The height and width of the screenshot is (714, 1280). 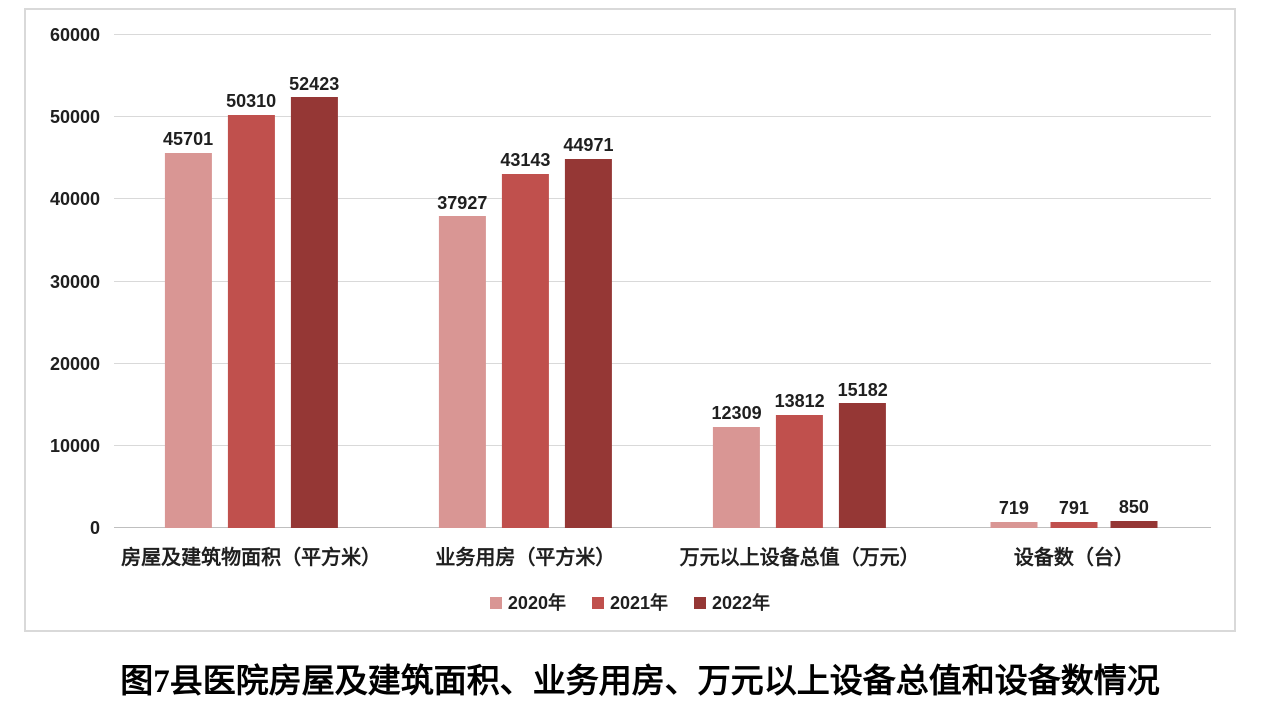 I want to click on bar-value-label: 45701, so click(x=188, y=138).